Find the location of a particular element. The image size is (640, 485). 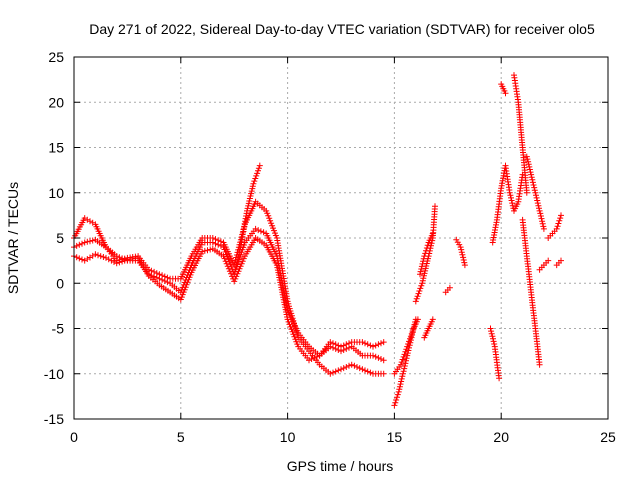

series-track-m is located at coordinates (507, 204).